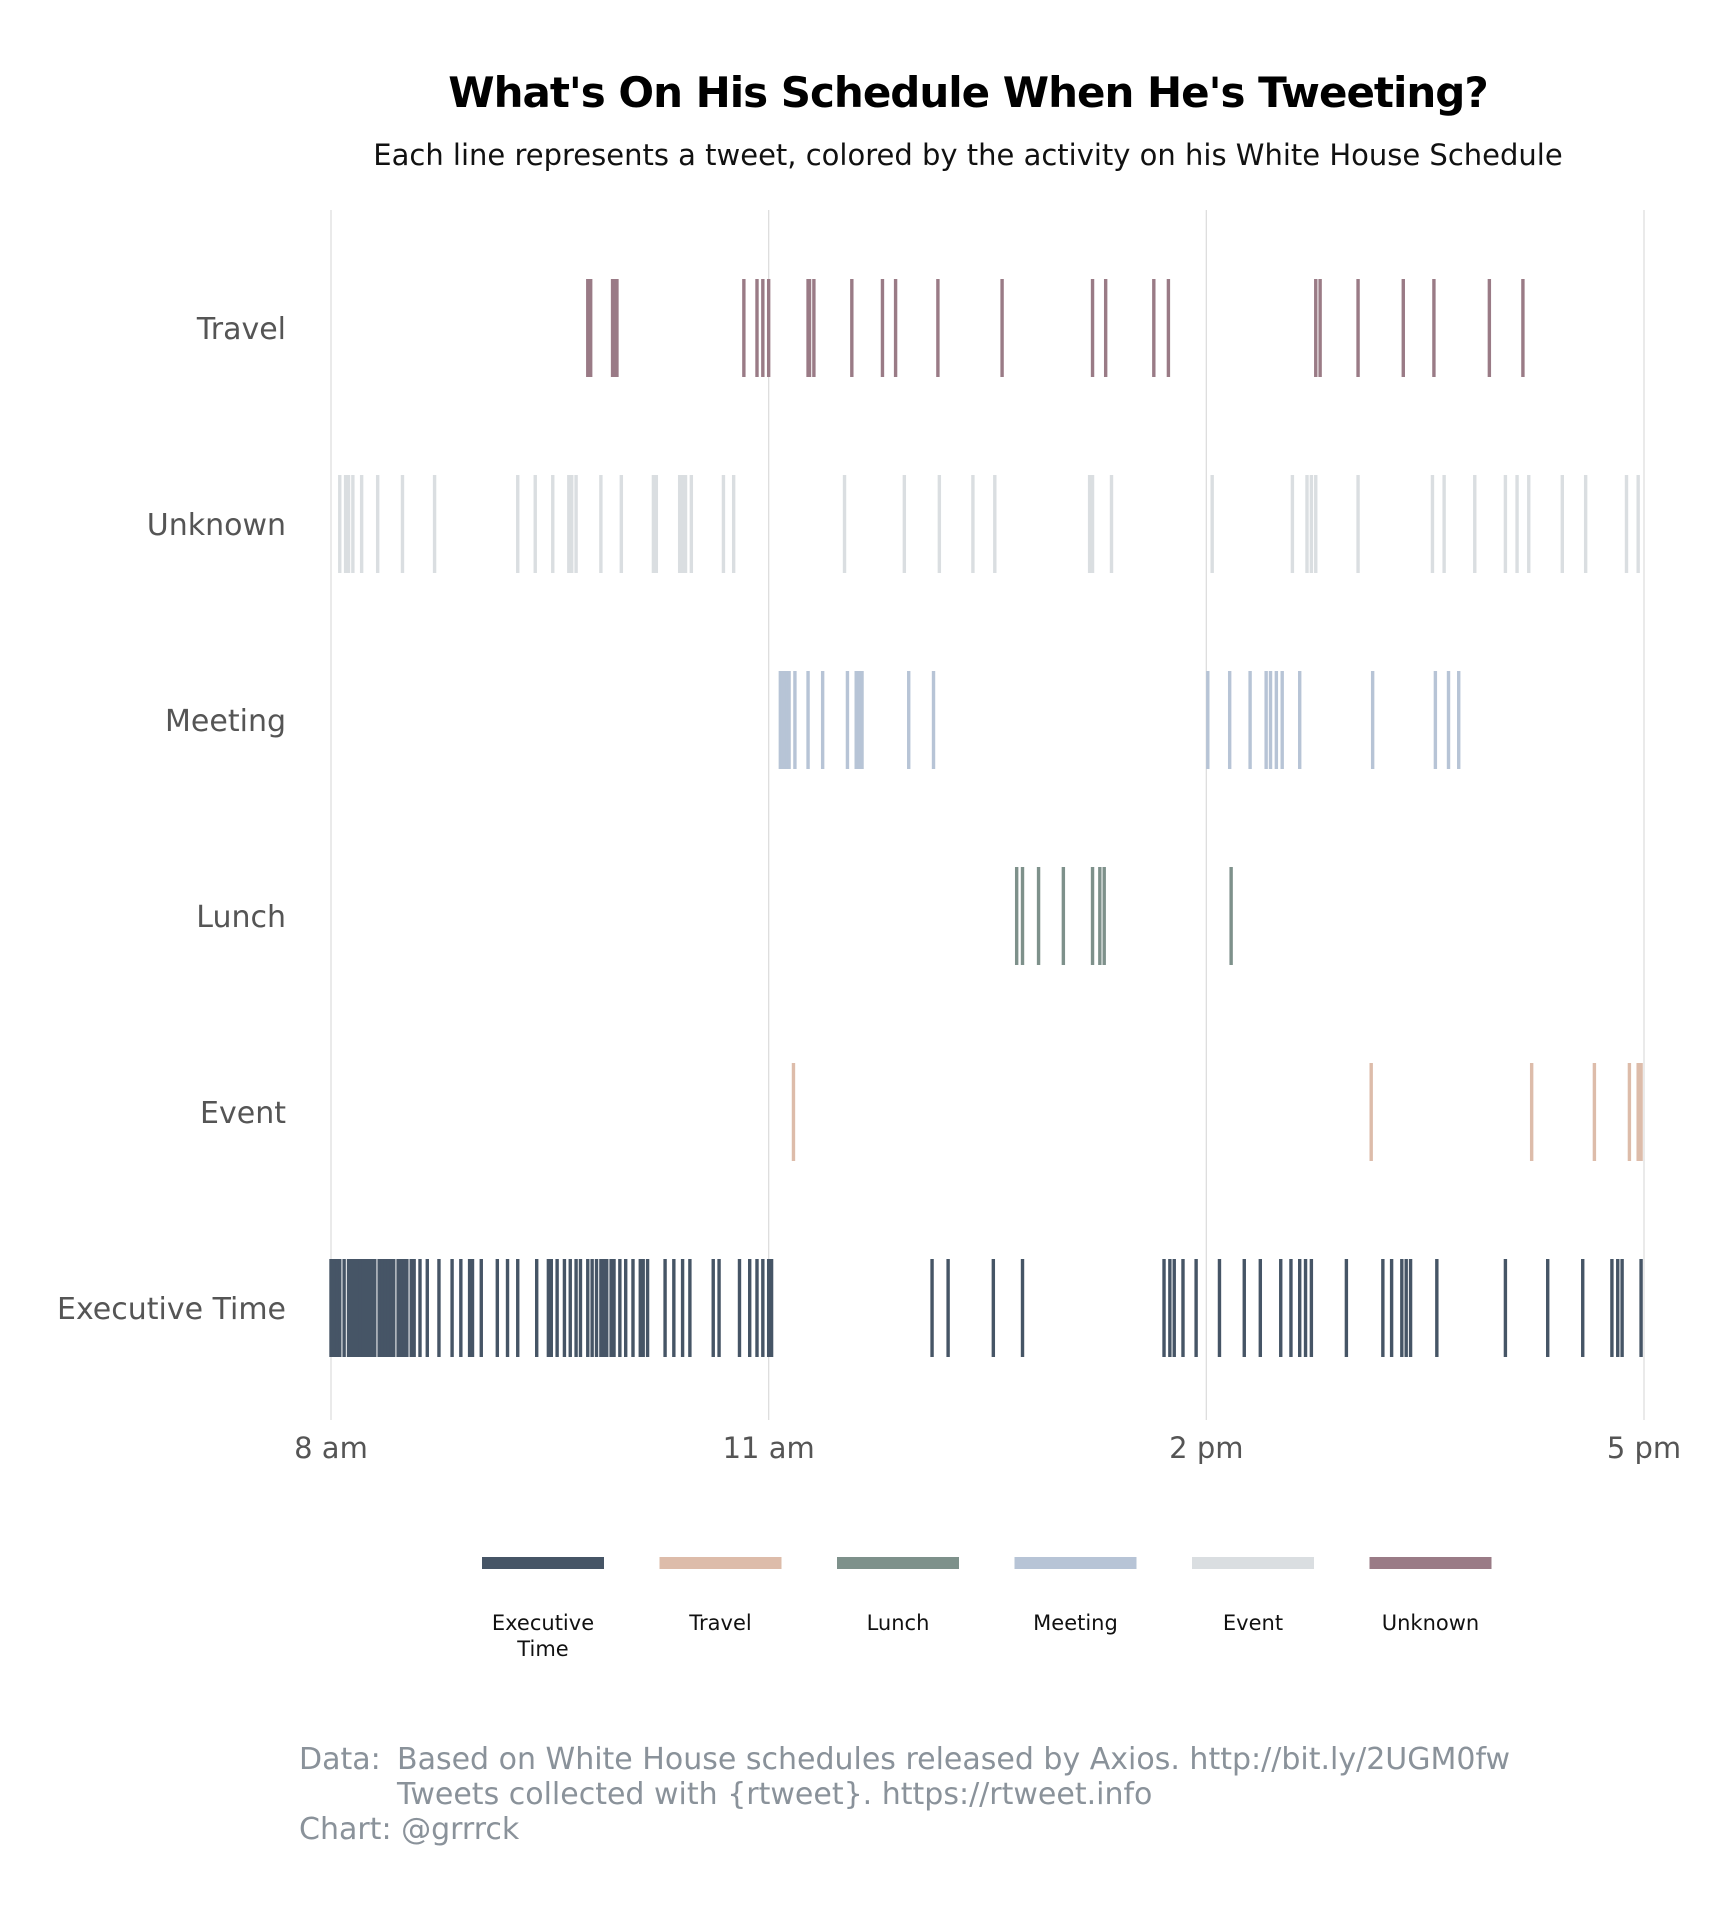 Image resolution: width=1728 pixels, height=1920 pixels. What do you see at coordinates (904, 1829) in the screenshot?
I see `caption-row-3: Chart: @grrrck` at bounding box center [904, 1829].